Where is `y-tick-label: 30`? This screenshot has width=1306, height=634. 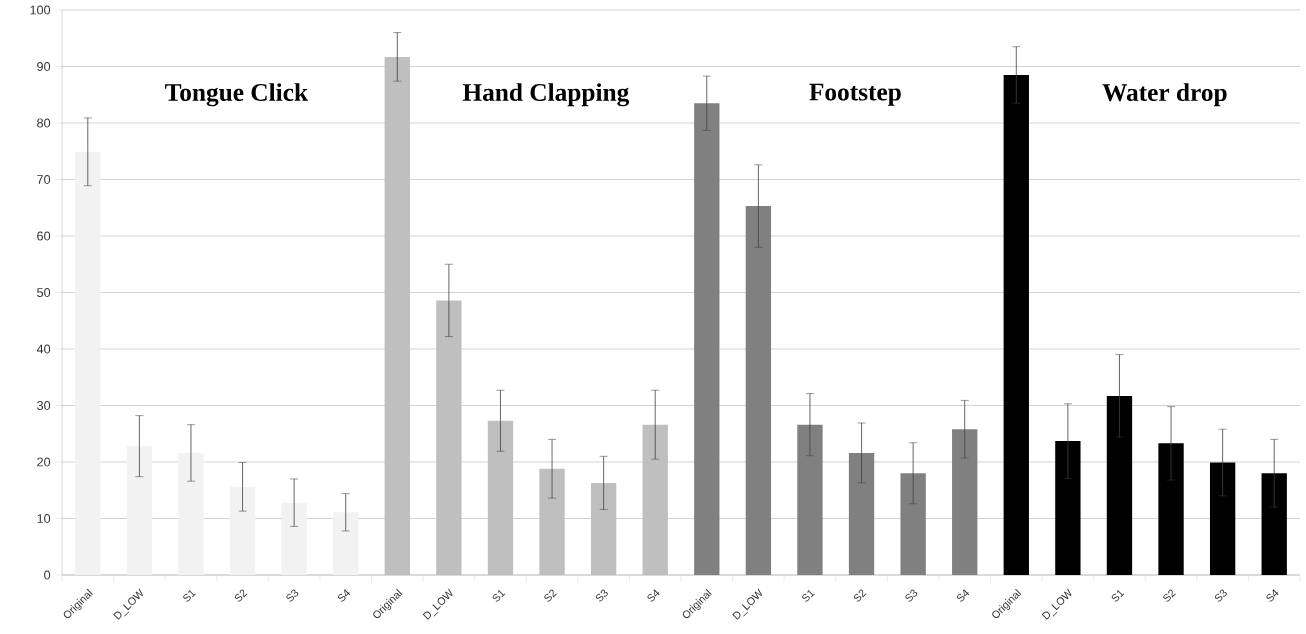
y-tick-label: 30 is located at coordinates (44, 405).